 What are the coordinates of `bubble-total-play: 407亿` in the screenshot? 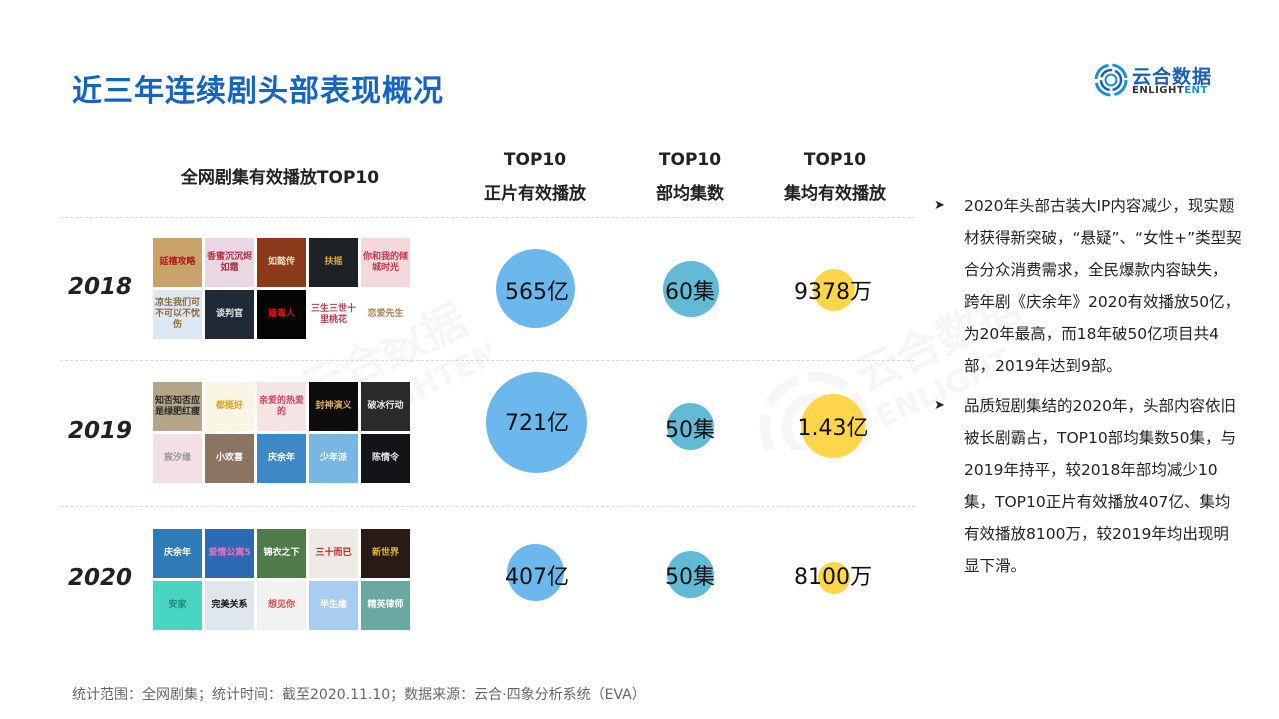 It's located at (537, 575).